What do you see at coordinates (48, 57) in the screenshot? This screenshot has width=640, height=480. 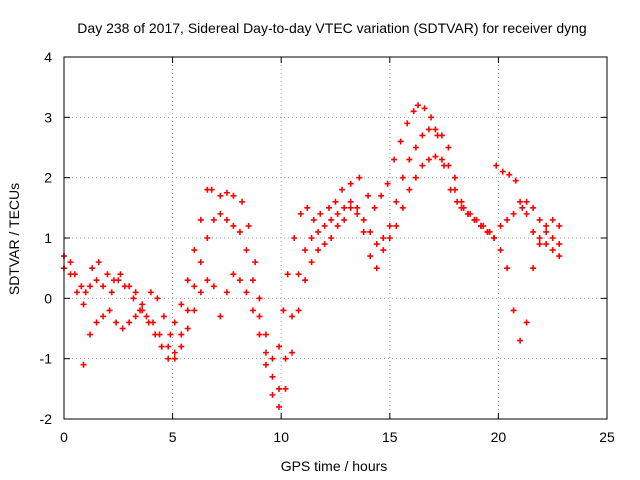 I see `y-tick-label: 4` at bounding box center [48, 57].